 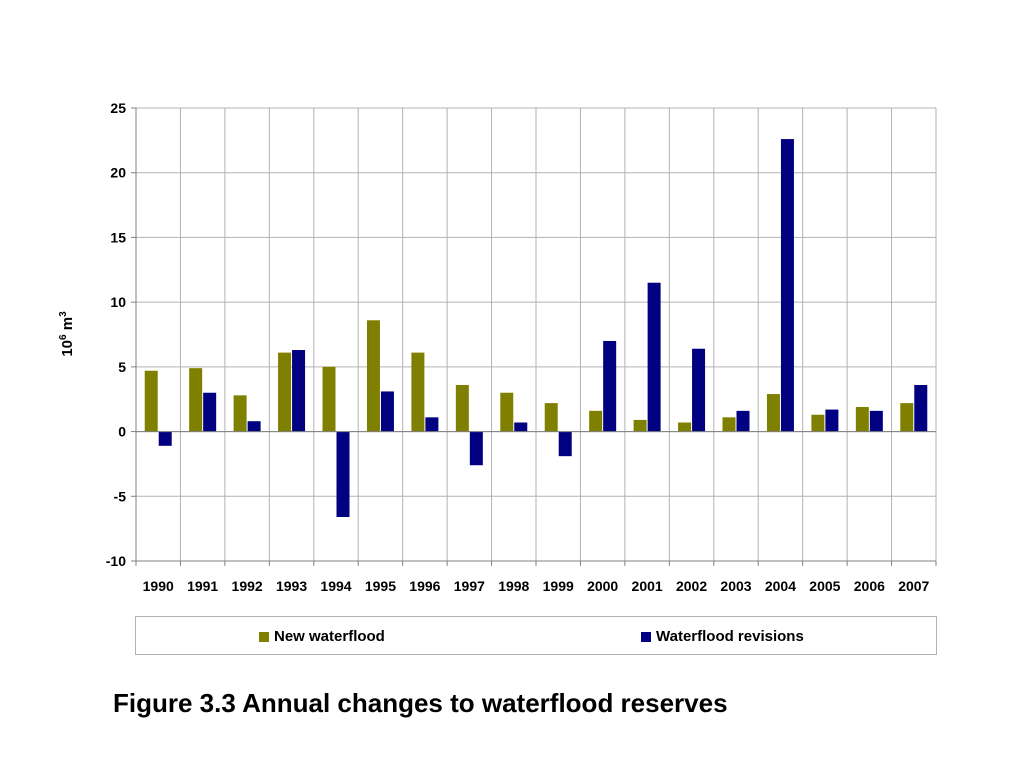 What do you see at coordinates (691, 586) in the screenshot?
I see `x-tick-label: 2002` at bounding box center [691, 586].